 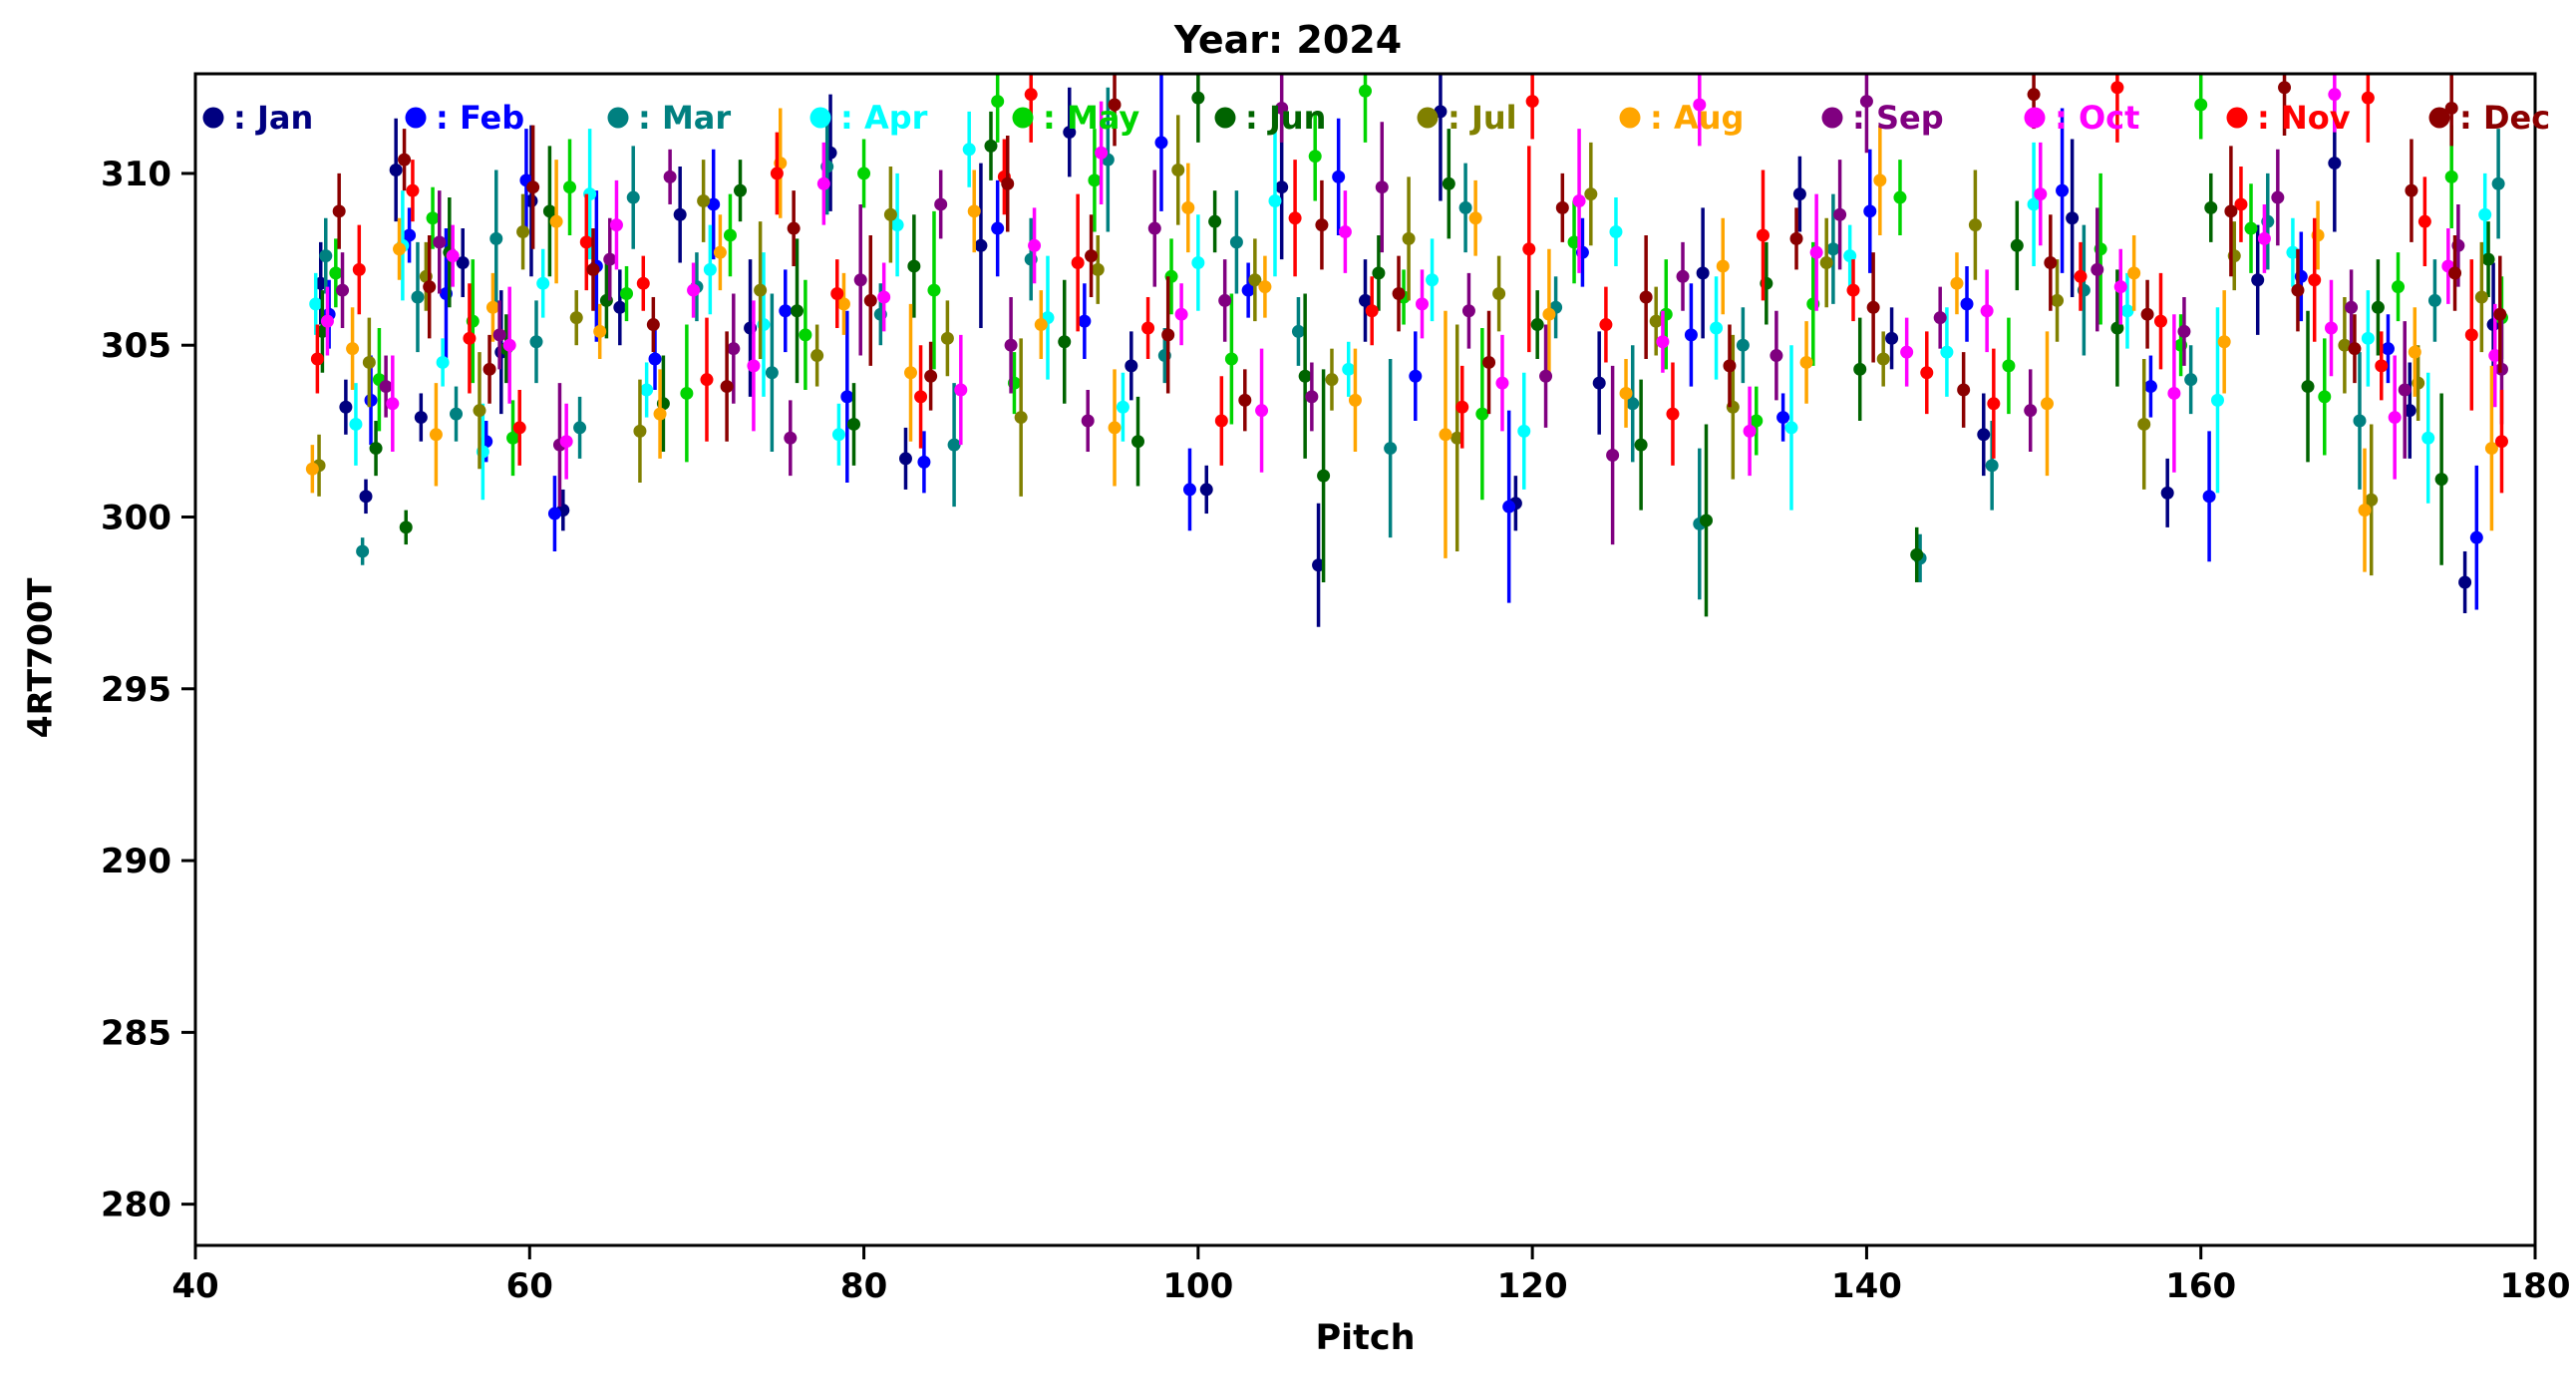 I want to click on legend-entry-may: : May, so click(x=1075, y=118).